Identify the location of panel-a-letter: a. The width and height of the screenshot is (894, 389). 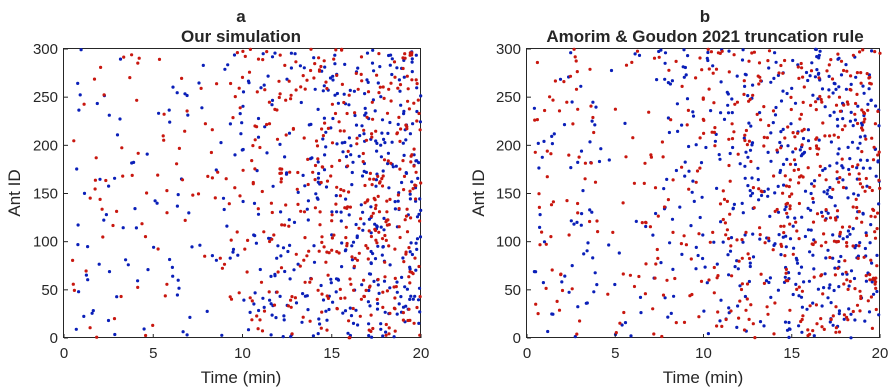
(241, 16).